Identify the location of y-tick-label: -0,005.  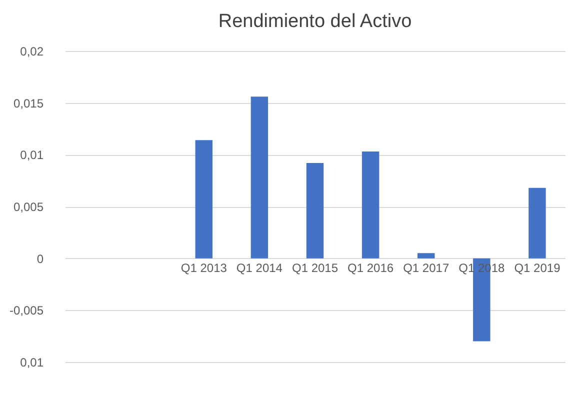
(26, 311).